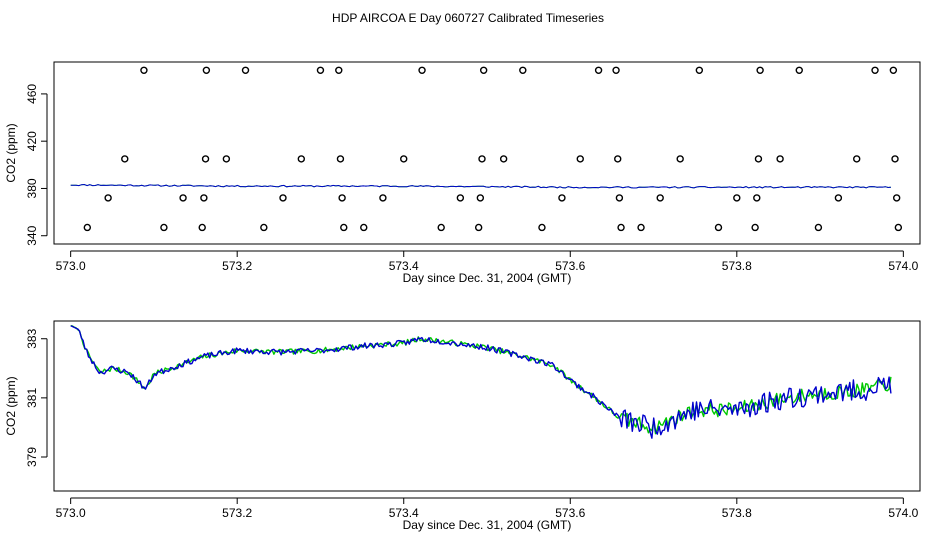 The height and width of the screenshot is (540, 936). What do you see at coordinates (32, 235) in the screenshot?
I see `y-tick-label: 340` at bounding box center [32, 235].